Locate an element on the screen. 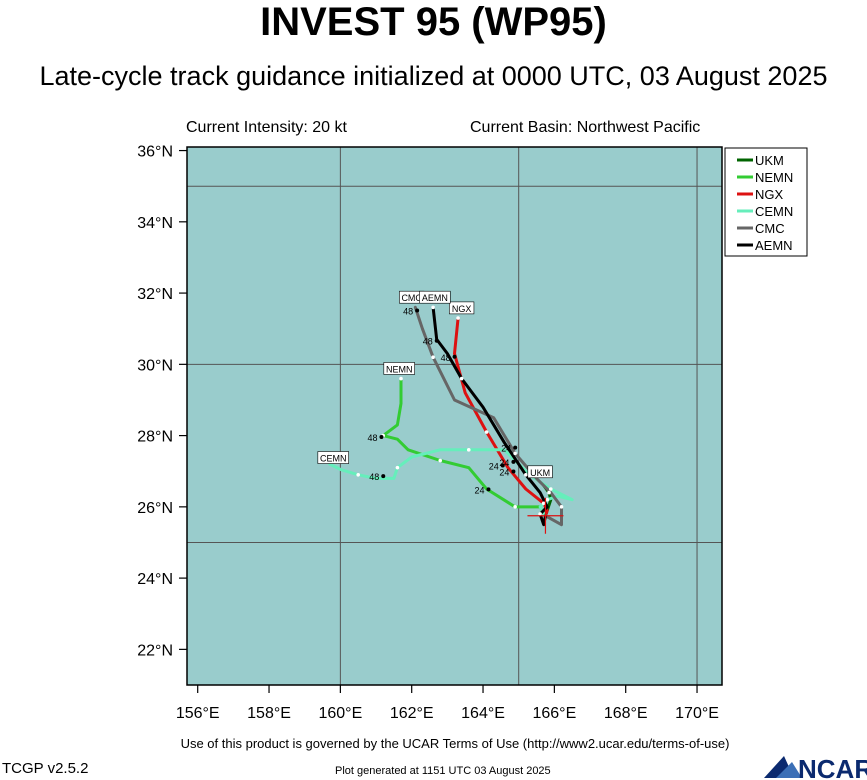  end-label-cemn: CEMN is located at coordinates (333, 459).